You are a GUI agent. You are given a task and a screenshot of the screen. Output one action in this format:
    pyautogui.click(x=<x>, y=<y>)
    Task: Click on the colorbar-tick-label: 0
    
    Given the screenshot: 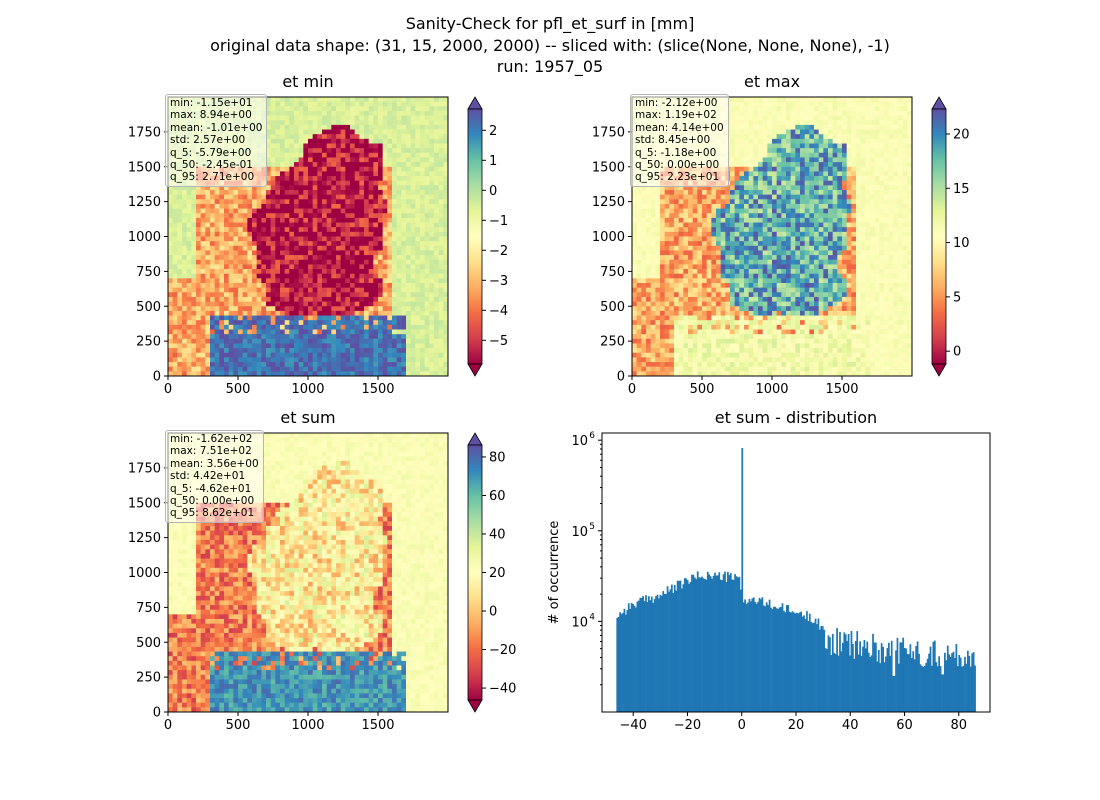 What is the action you would take?
    pyautogui.click(x=493, y=191)
    